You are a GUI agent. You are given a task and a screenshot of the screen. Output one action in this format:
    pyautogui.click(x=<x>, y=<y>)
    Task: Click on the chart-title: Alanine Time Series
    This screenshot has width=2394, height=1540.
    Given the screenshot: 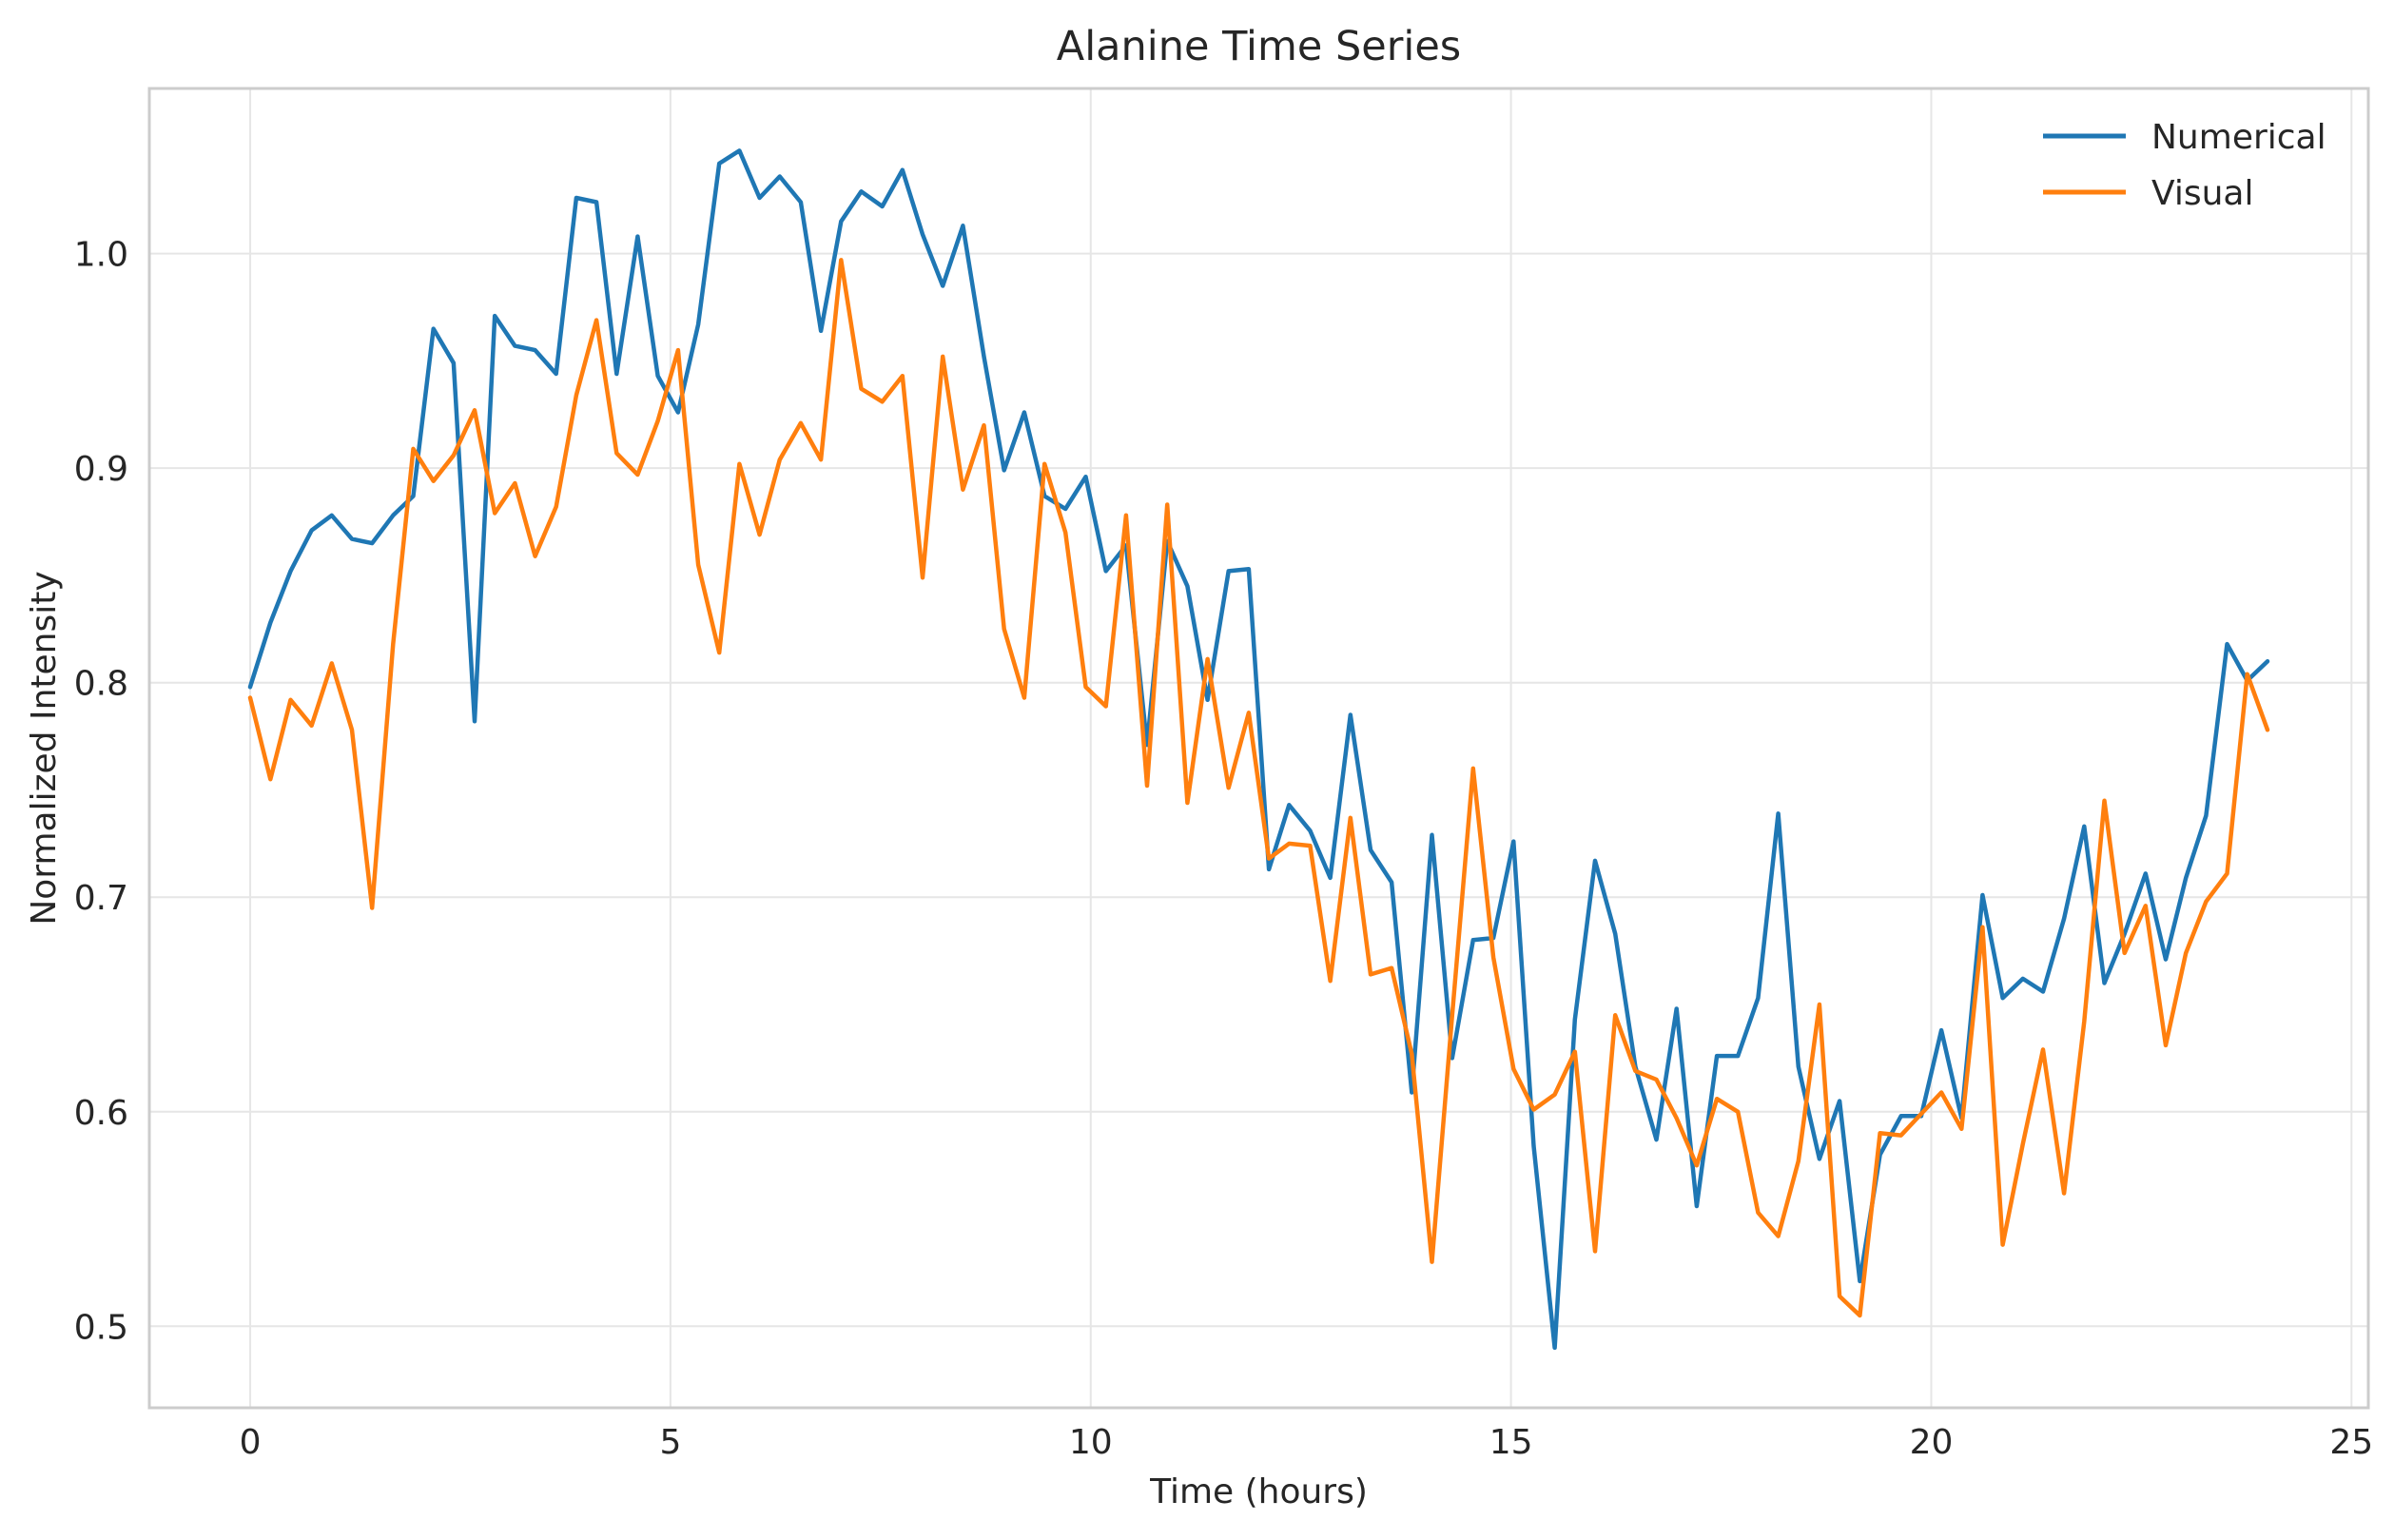 What is the action you would take?
    pyautogui.click(x=1259, y=47)
    